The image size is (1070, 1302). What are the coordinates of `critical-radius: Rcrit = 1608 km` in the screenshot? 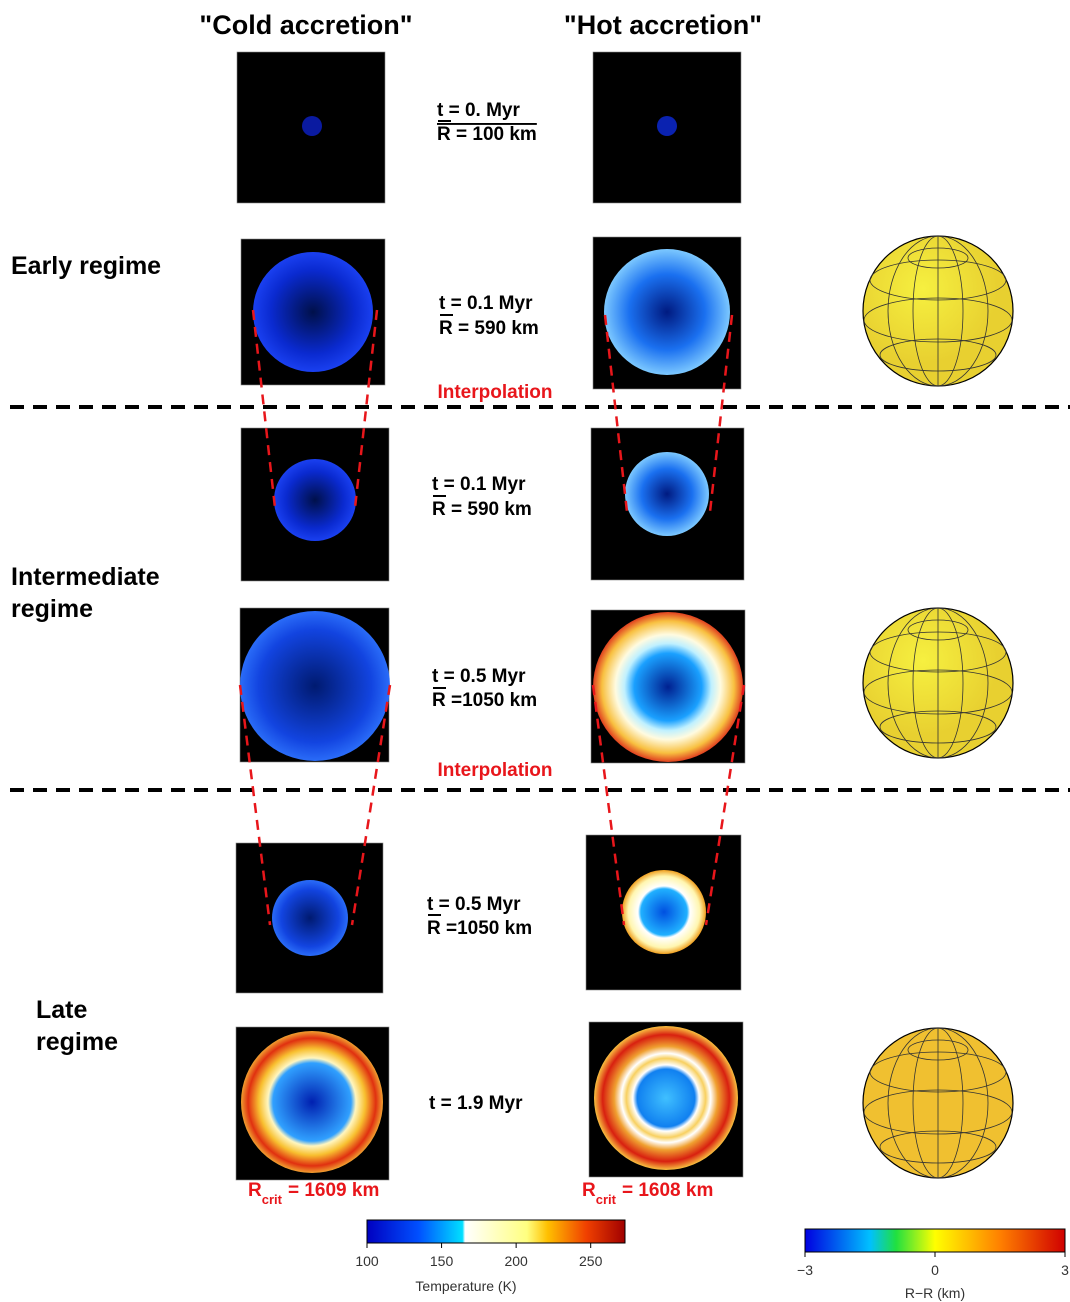 It's located at (647, 1193).